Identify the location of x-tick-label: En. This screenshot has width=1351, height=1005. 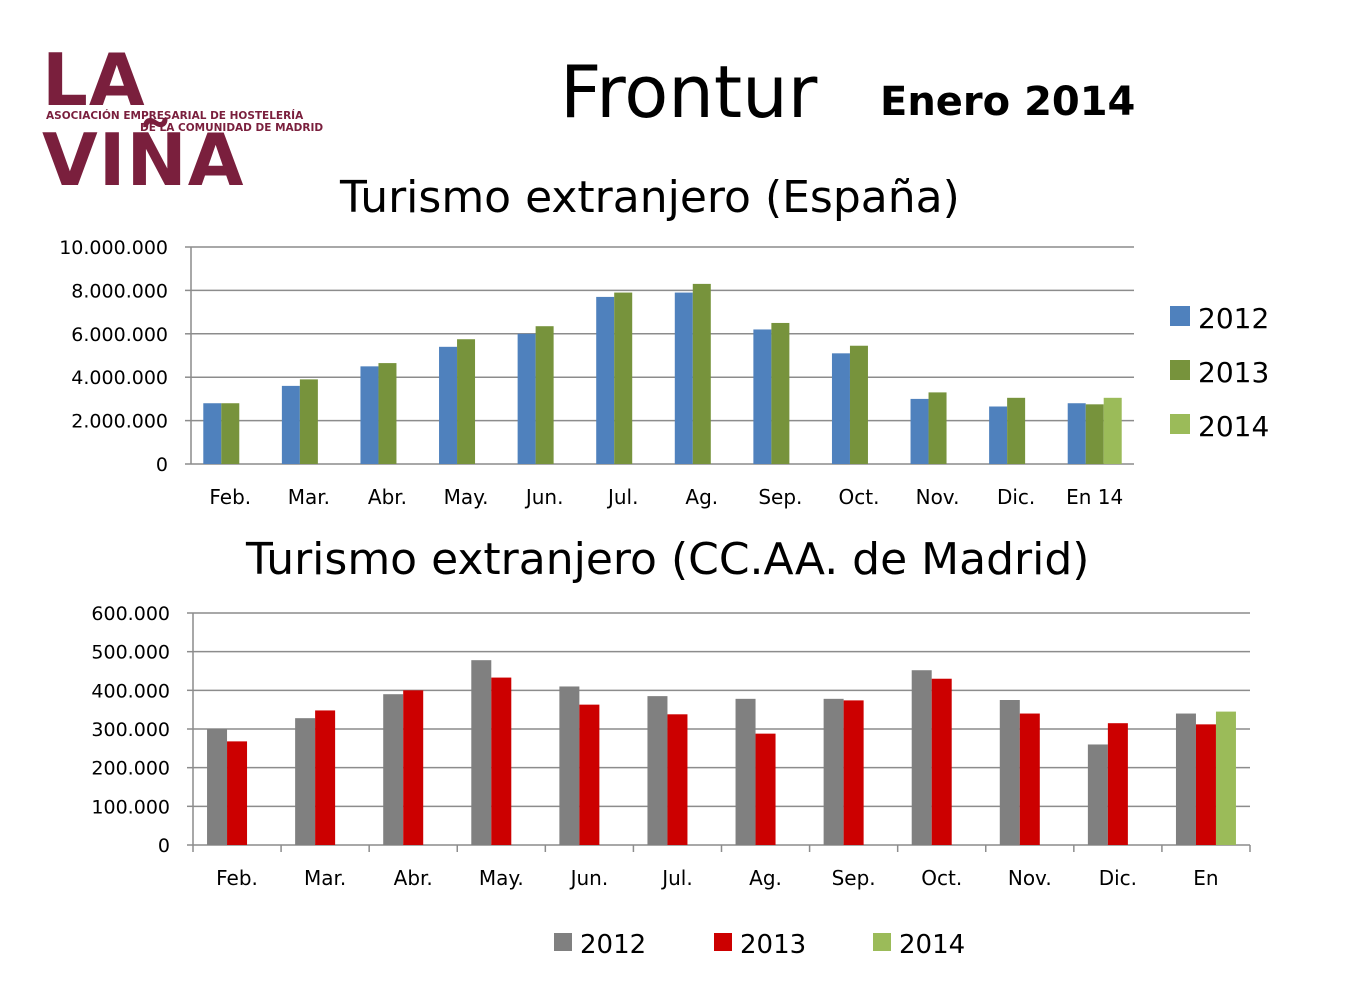
(1205, 878).